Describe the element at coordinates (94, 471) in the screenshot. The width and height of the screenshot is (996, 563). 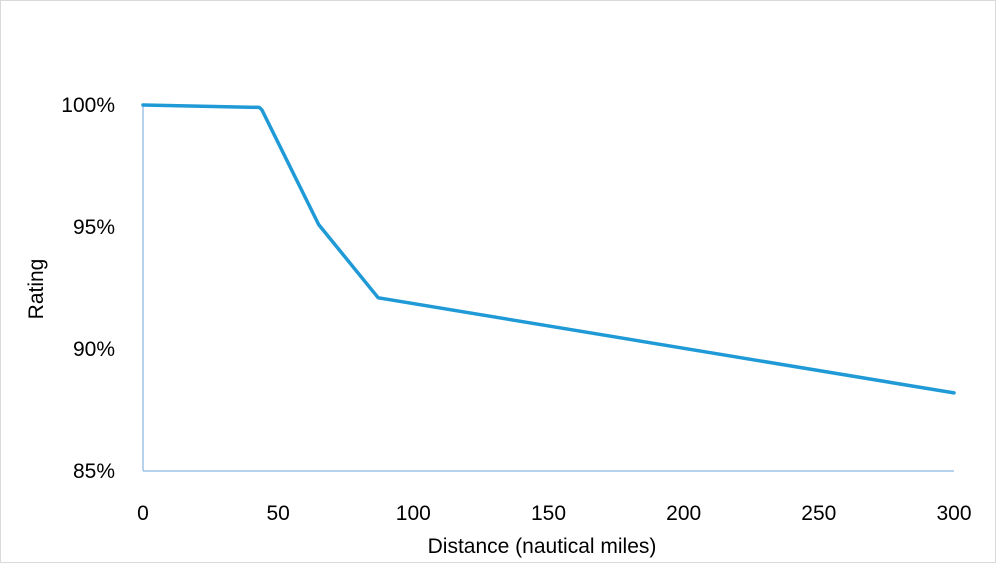
I see `y-tick-label: 85%` at that location.